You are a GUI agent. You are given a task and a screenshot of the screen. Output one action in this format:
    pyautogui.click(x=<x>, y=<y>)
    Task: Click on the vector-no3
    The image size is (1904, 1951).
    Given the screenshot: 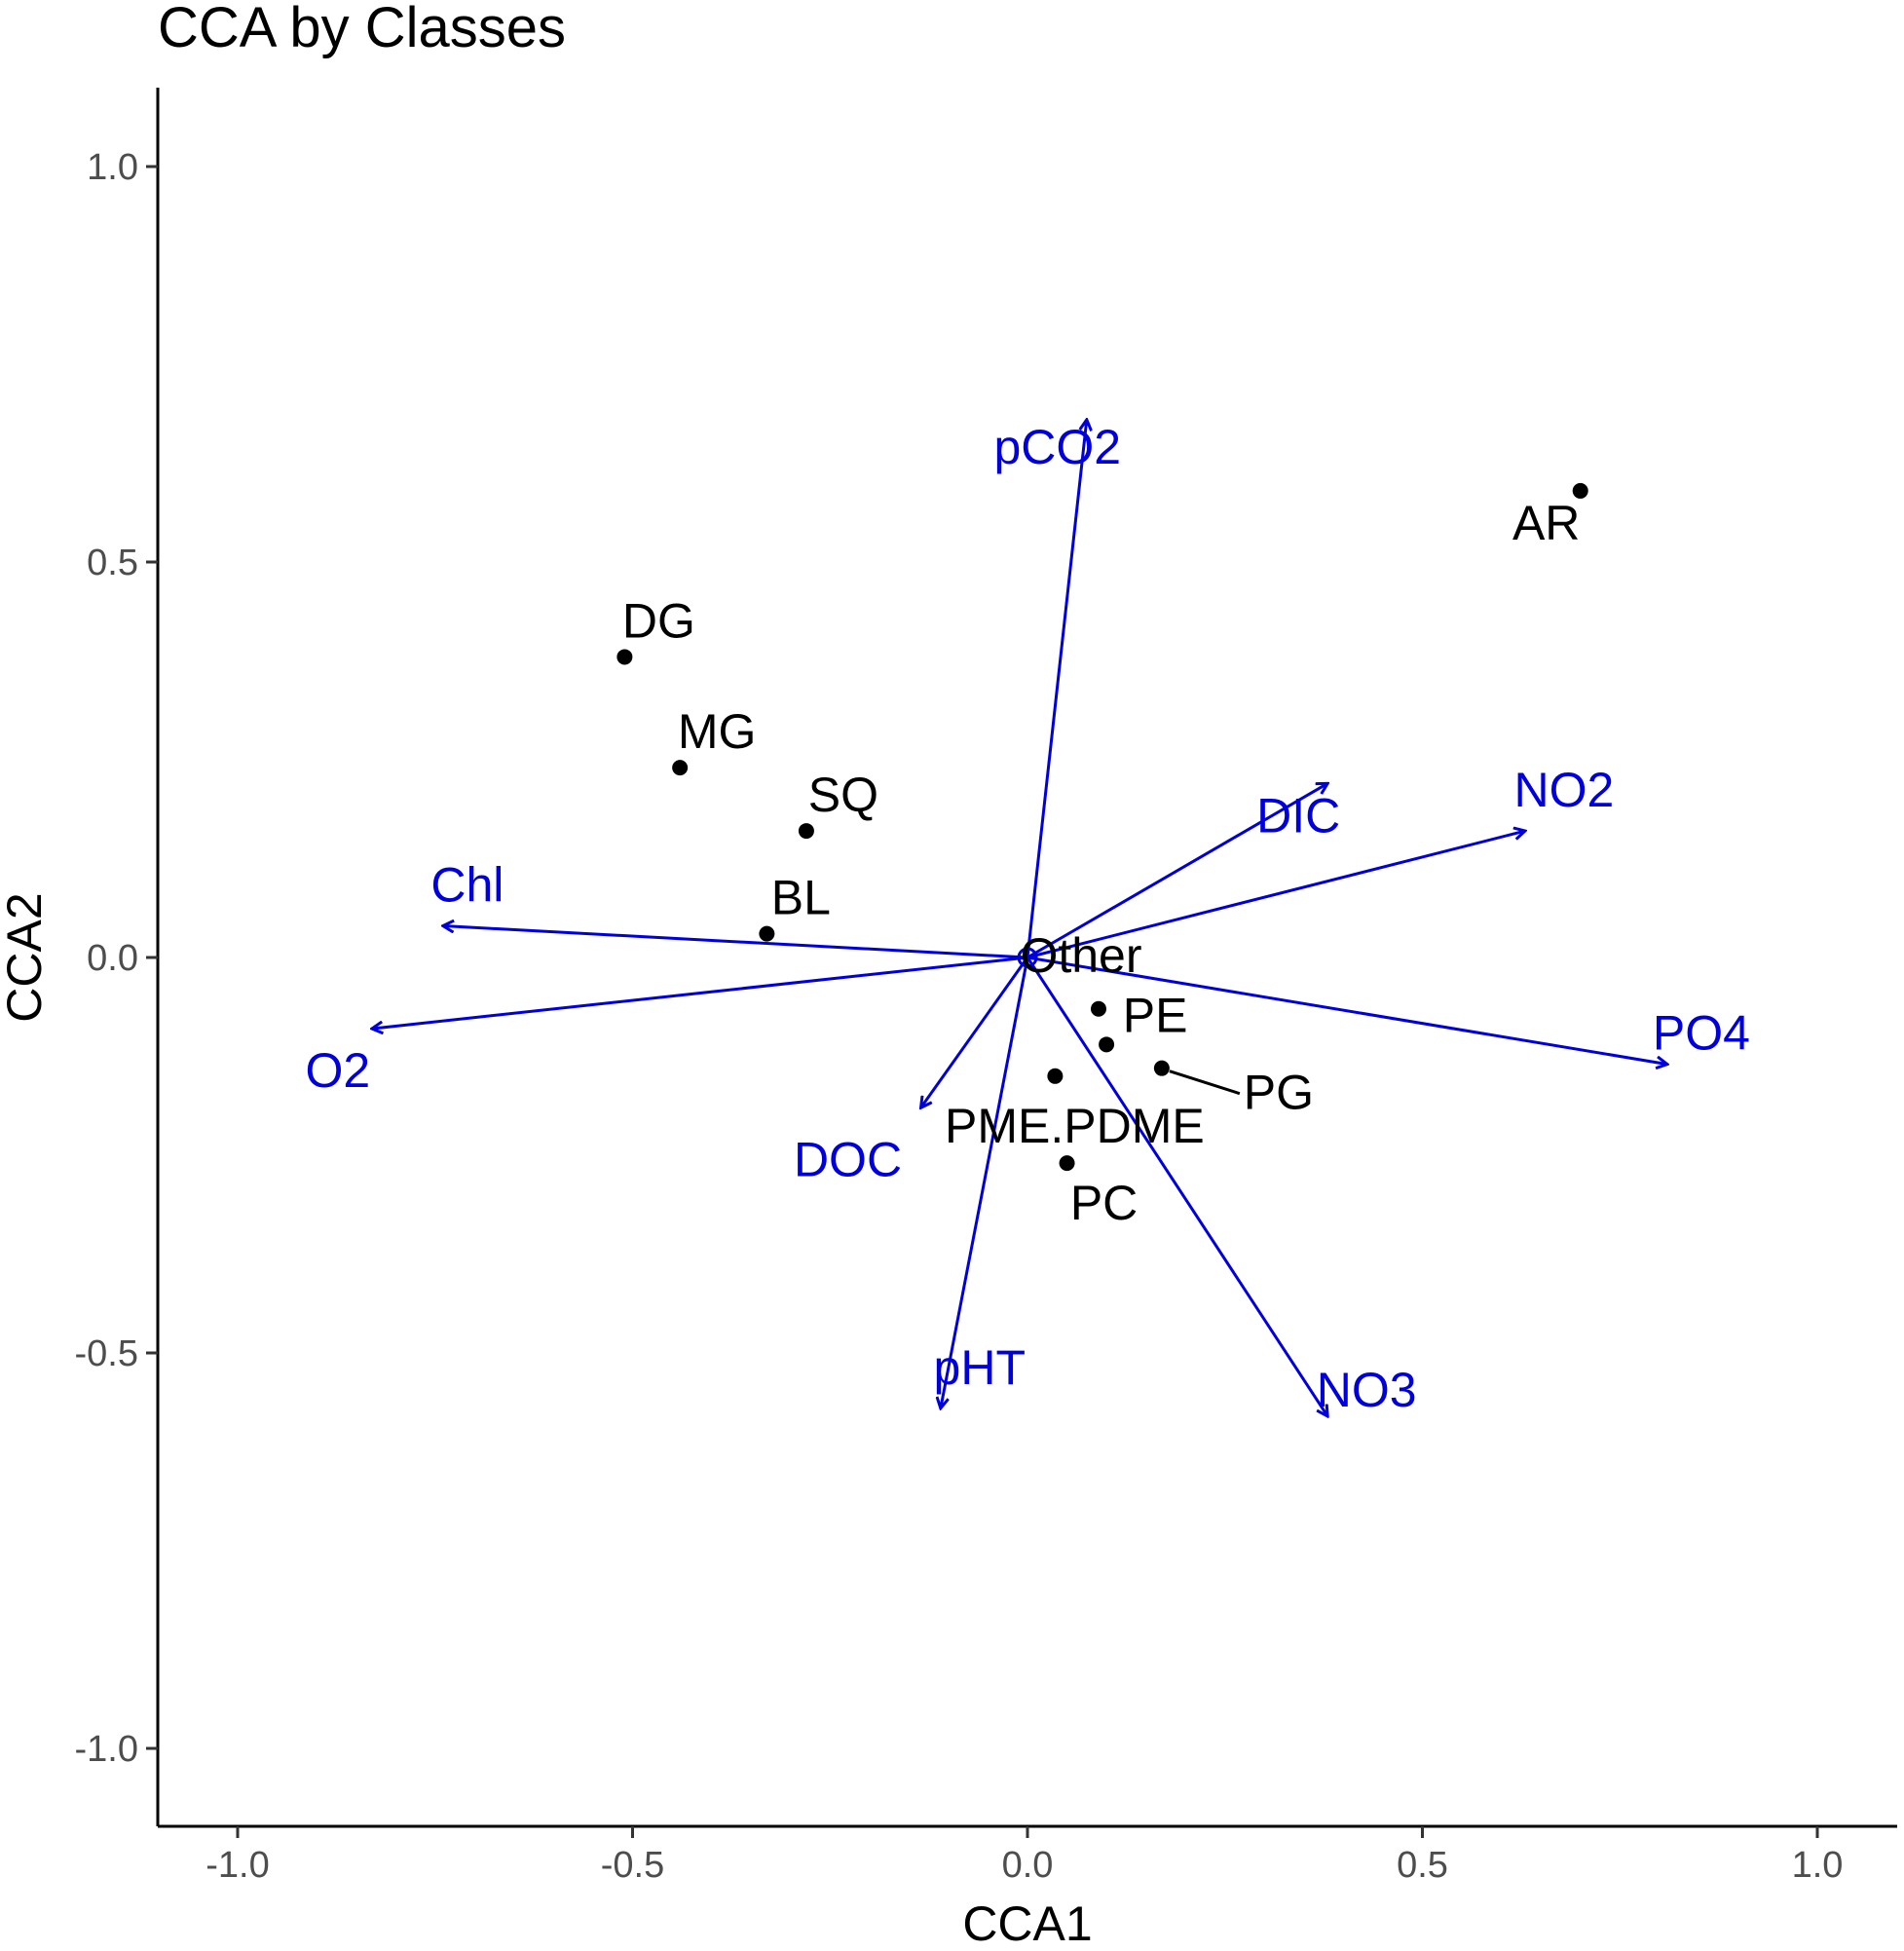 What is the action you would take?
    pyautogui.click(x=1176, y=1186)
    